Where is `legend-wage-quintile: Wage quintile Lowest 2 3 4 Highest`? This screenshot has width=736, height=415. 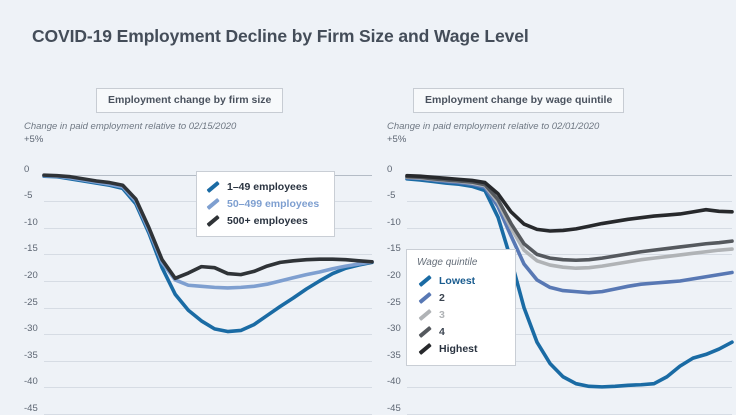 legend-wage-quintile: Wage quintile Lowest 2 3 4 Highest is located at coordinates (461, 307).